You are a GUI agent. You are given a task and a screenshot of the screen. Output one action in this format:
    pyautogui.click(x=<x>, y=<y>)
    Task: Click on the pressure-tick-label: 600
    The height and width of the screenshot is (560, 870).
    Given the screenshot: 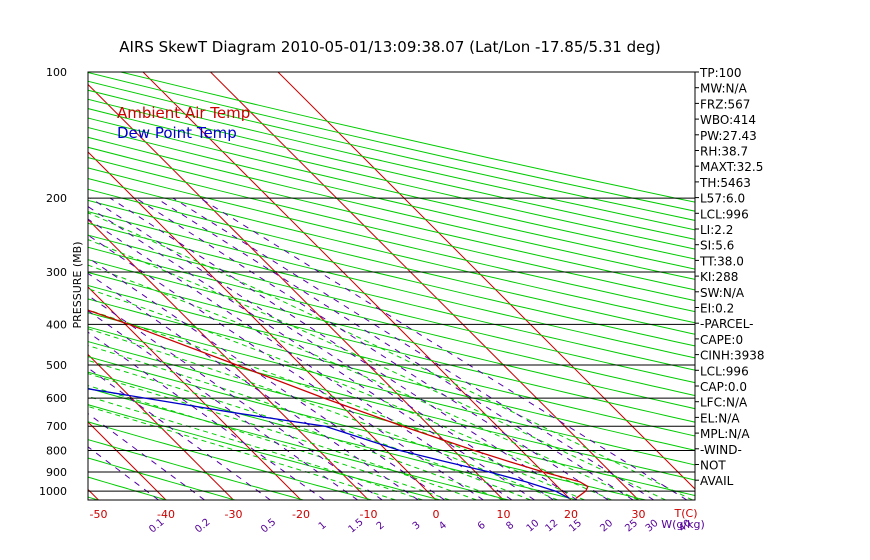 What is the action you would take?
    pyautogui.click(x=56, y=398)
    